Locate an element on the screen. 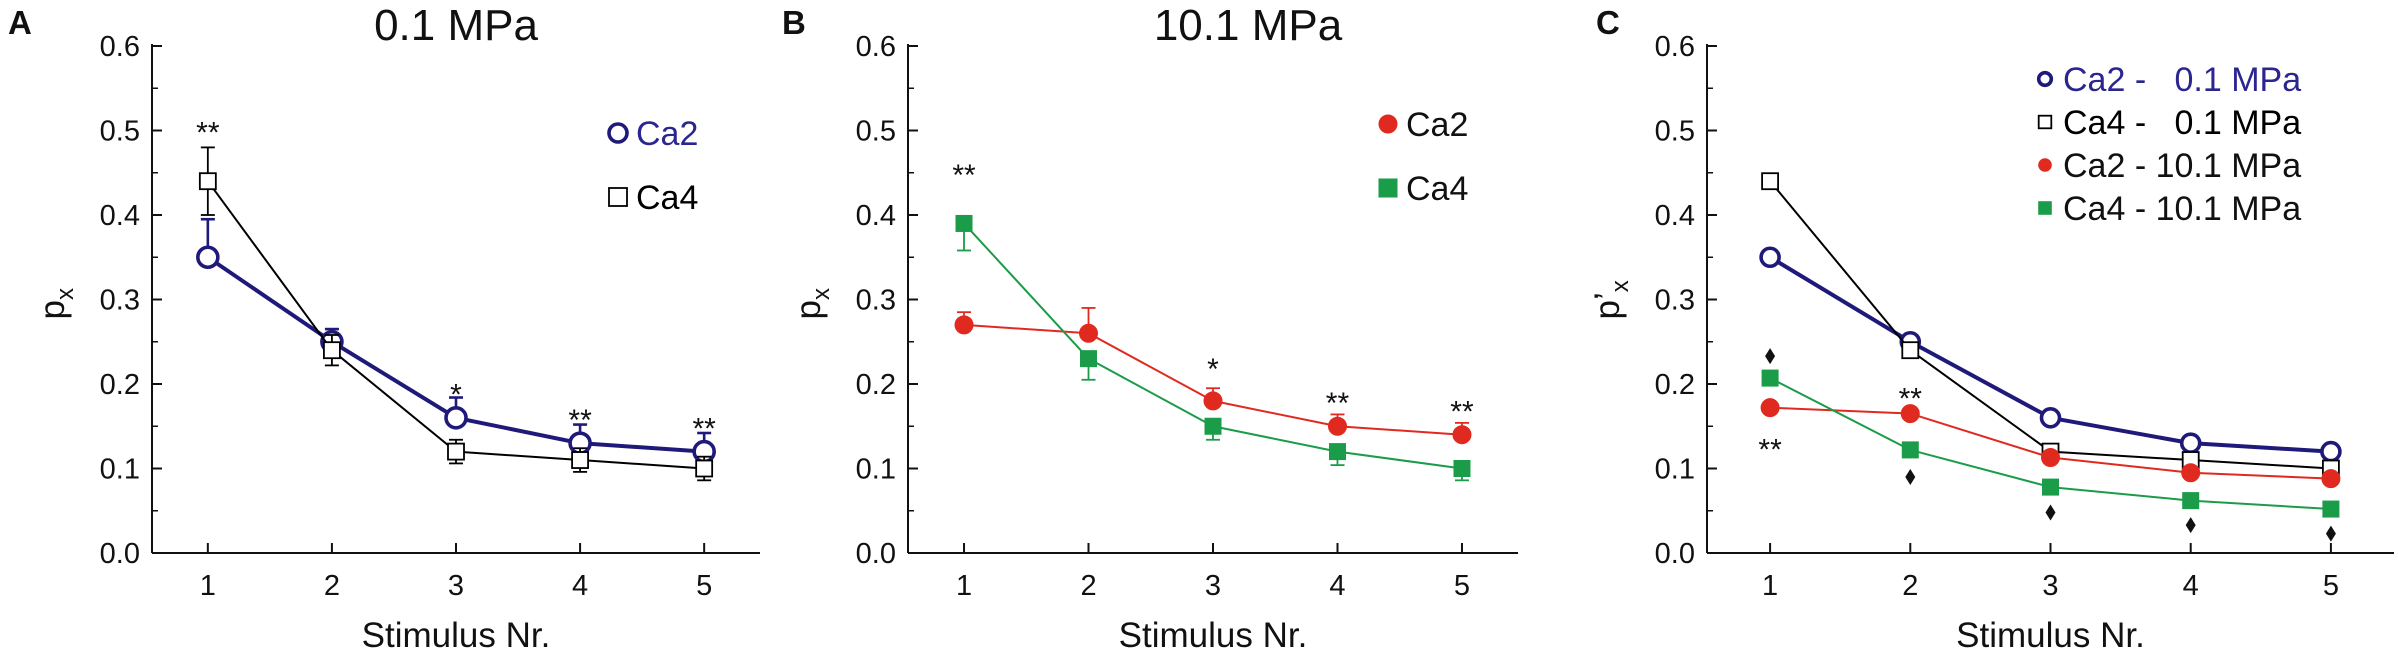 The image size is (2398, 654). legend-label: Ca4 - 10.1 MPa is located at coordinates (2182, 209).